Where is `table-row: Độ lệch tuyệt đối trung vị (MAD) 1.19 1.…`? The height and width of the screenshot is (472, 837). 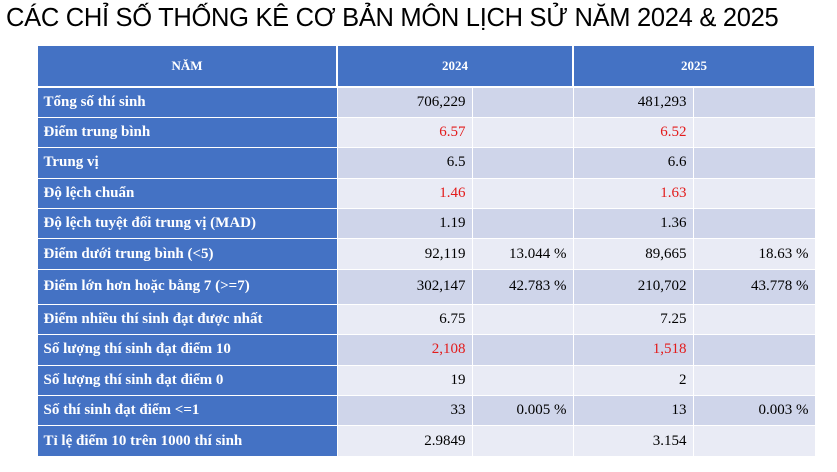
table-row: Độ lệch tuyệt đối trung vị (MAD) 1.19 1.… is located at coordinates (426, 224).